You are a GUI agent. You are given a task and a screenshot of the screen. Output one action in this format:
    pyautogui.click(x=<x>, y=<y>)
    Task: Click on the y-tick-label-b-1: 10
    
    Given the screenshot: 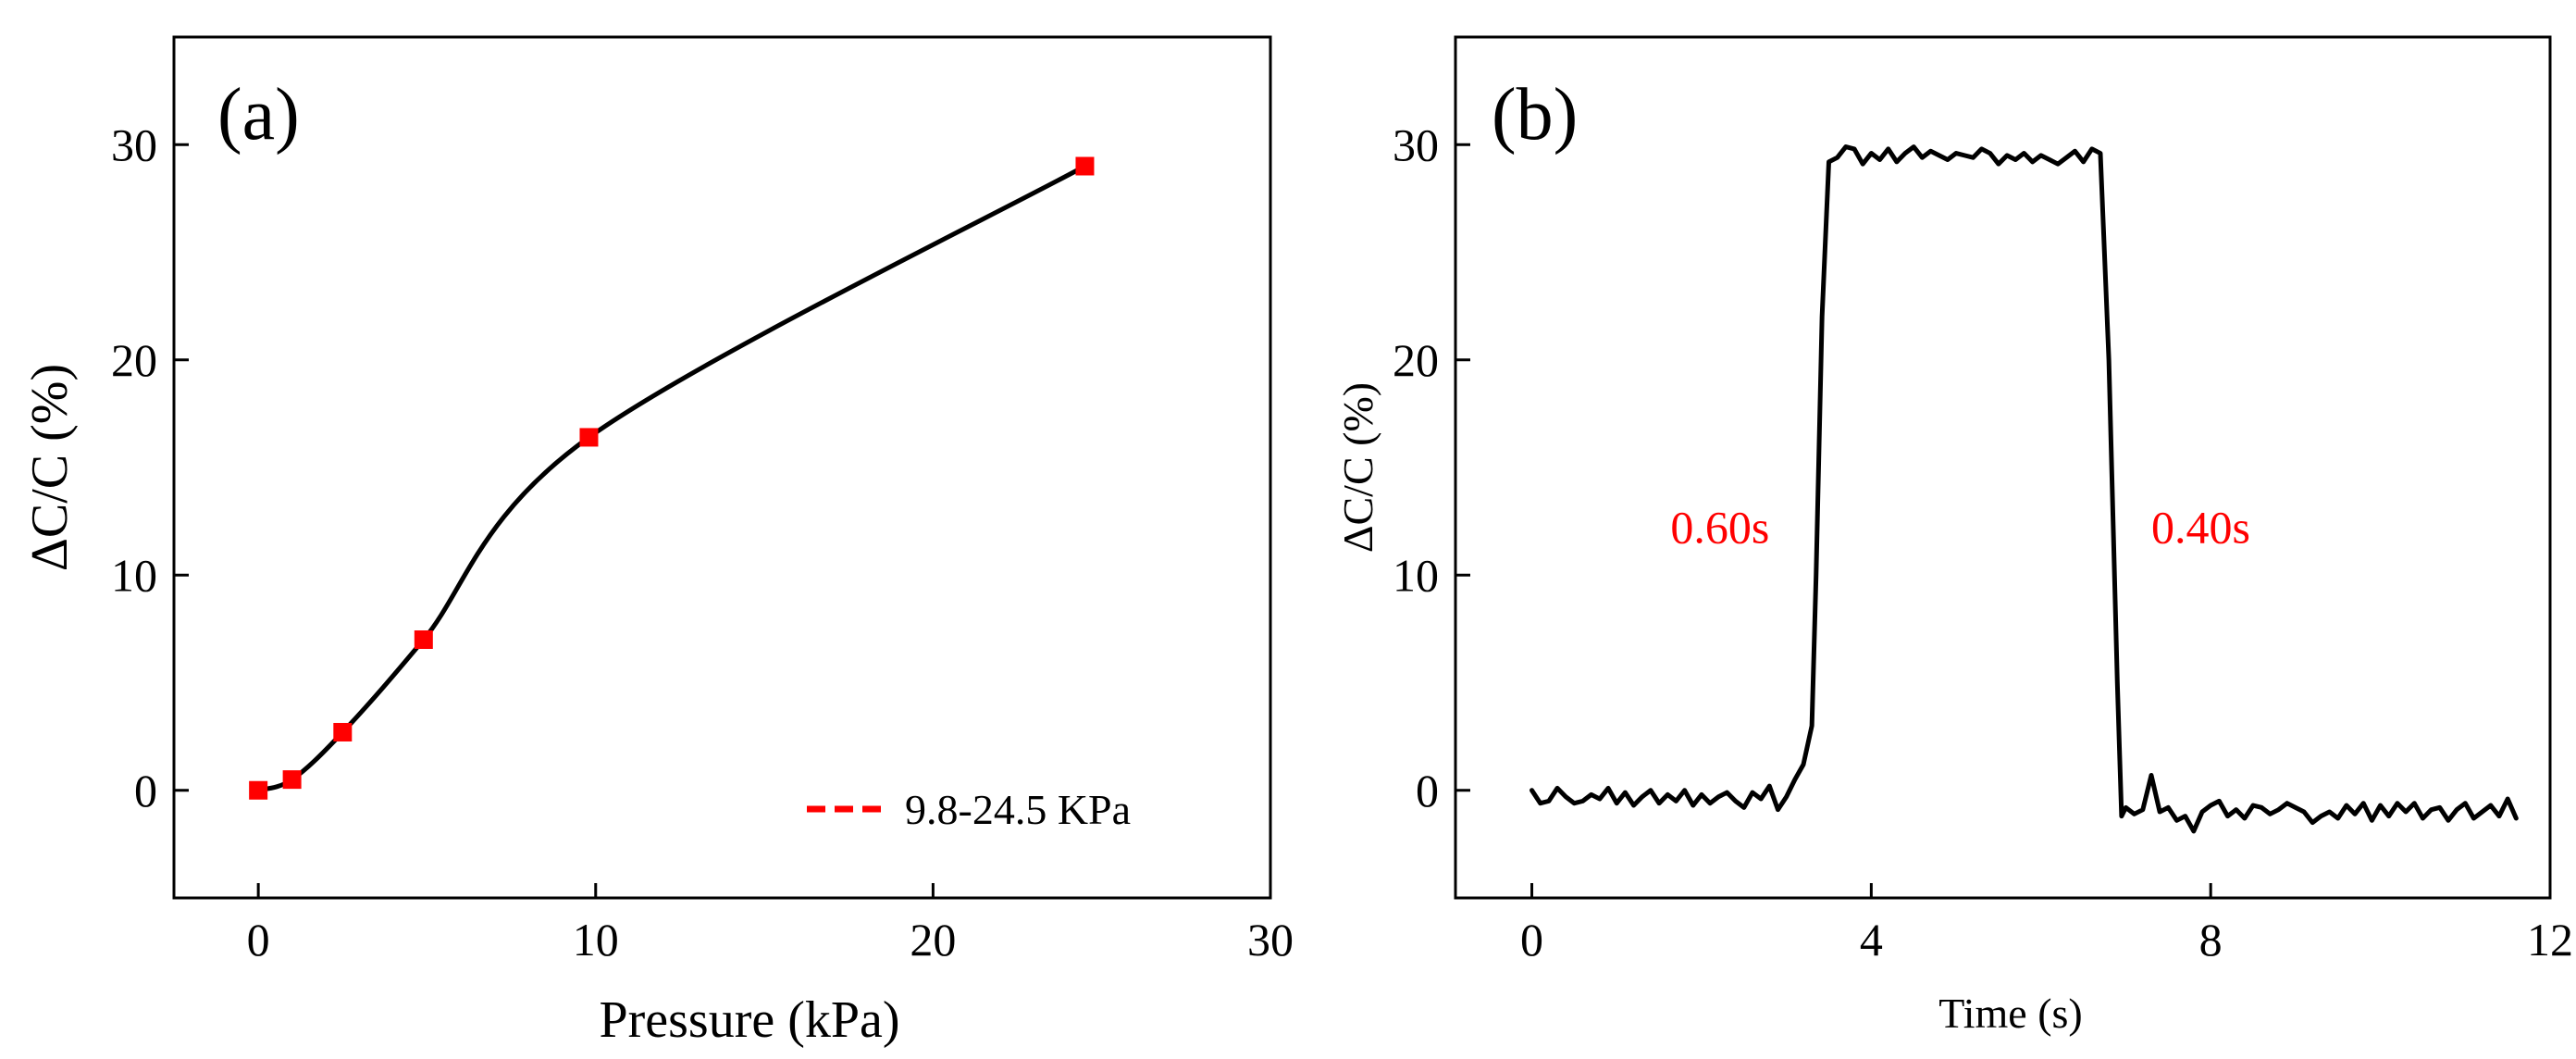 What is the action you would take?
    pyautogui.click(x=1416, y=575)
    